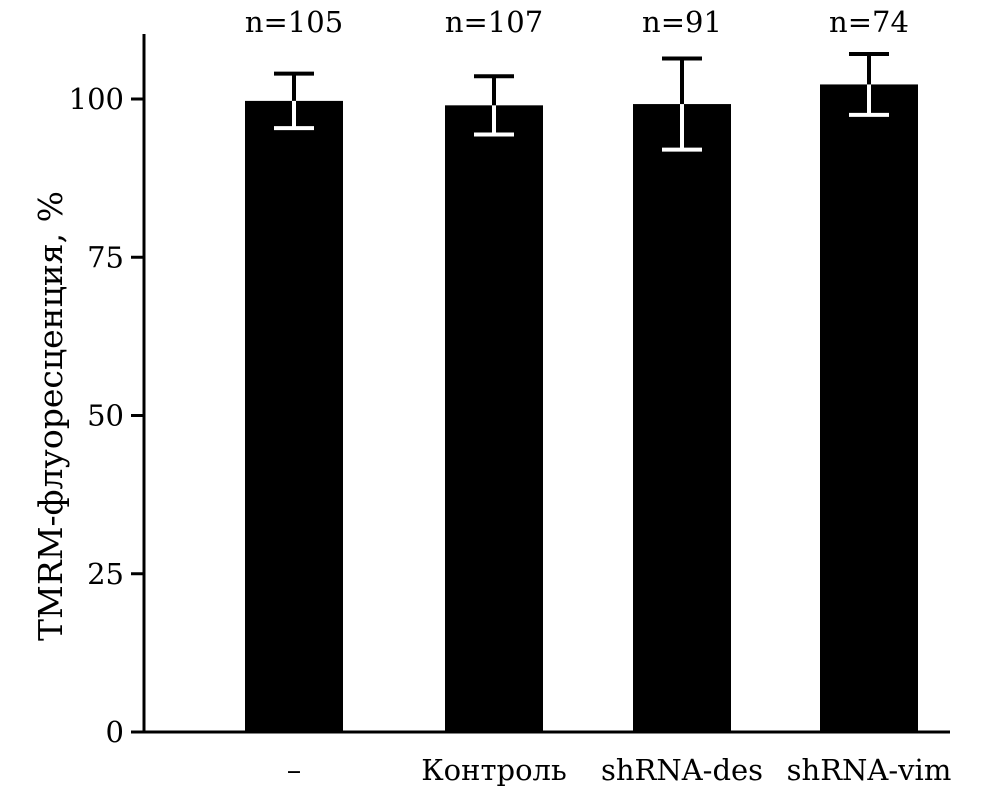 The image size is (992, 788). I want to click on y-tick-label: 100, so click(96, 99).